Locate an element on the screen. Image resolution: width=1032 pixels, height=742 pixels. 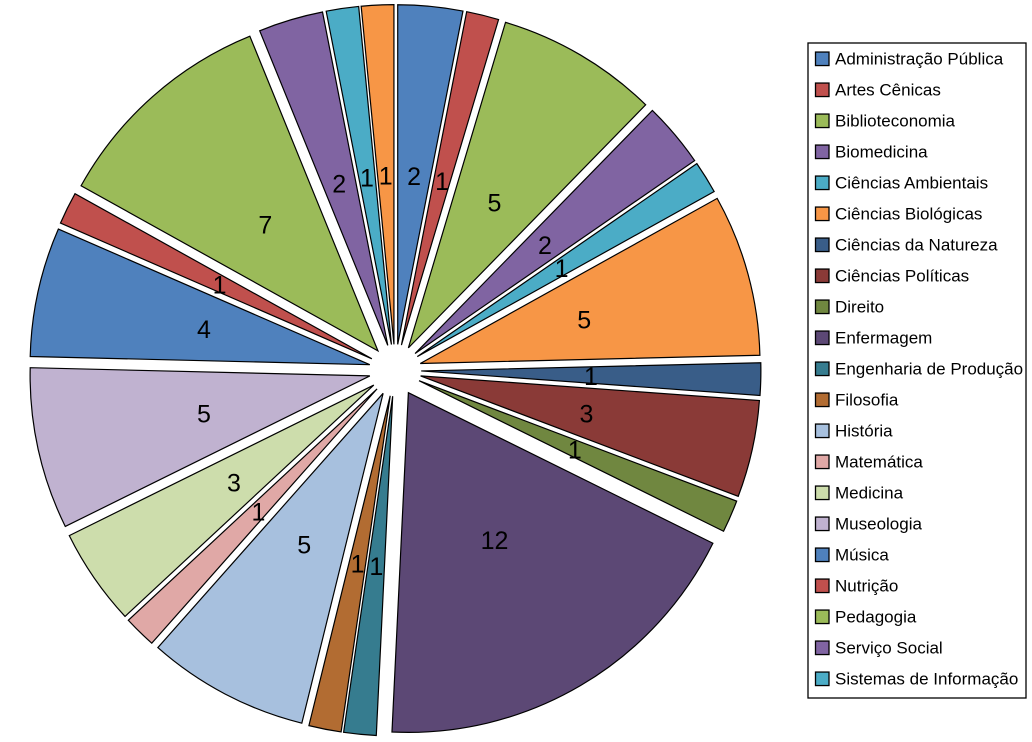
svg-text: Pedagogia is located at coordinates (876, 617).